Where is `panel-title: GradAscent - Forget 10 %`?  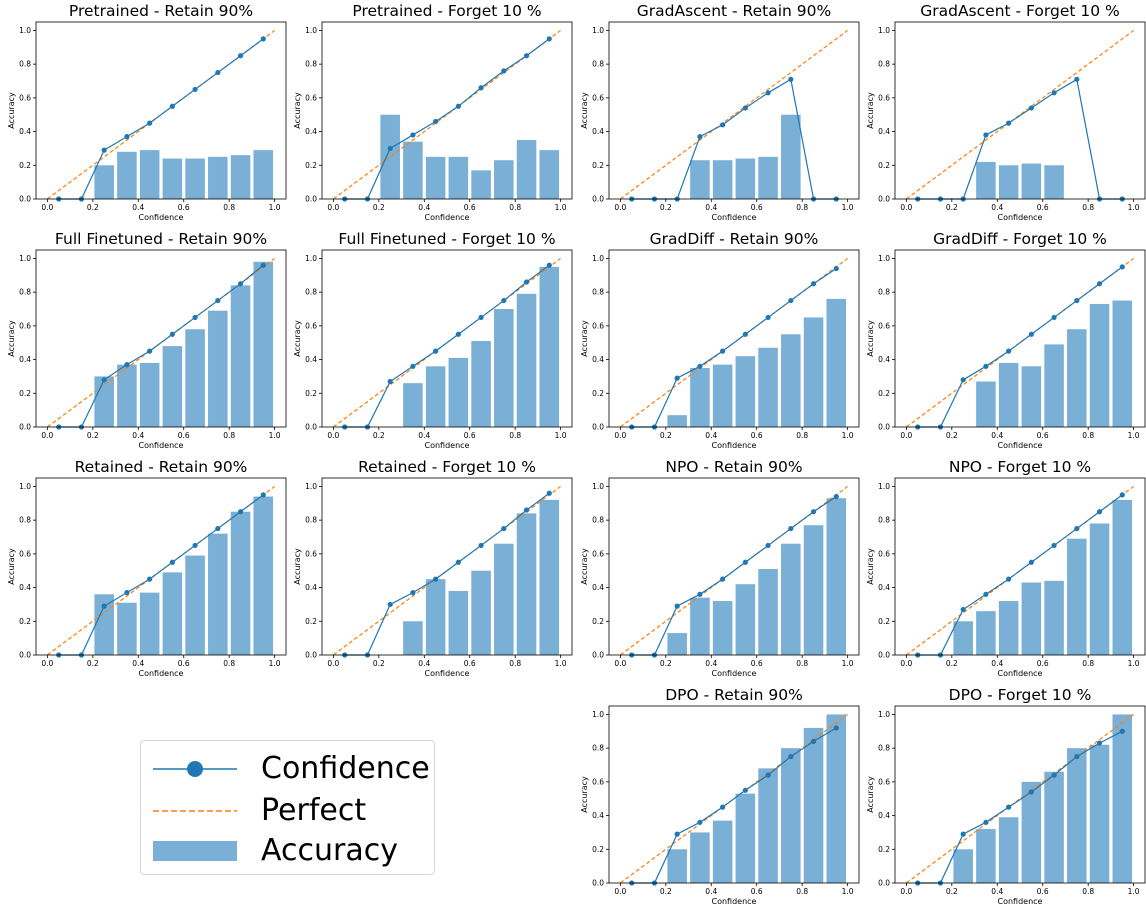
panel-title: GradAscent - Forget 10 % is located at coordinates (1020, 11).